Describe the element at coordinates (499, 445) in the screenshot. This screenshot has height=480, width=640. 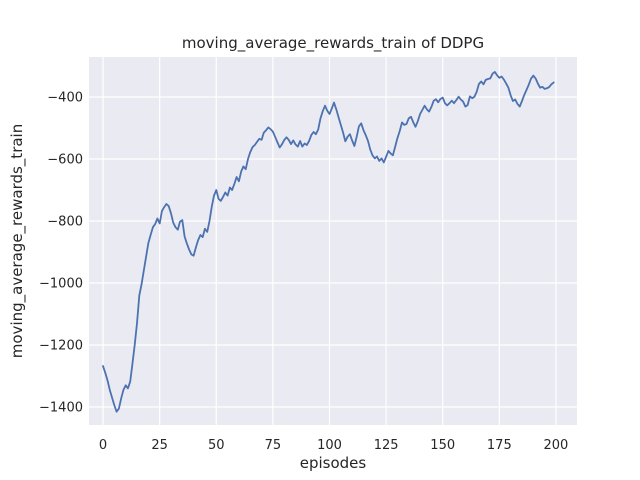
I see `x-tick-label: 175` at that location.